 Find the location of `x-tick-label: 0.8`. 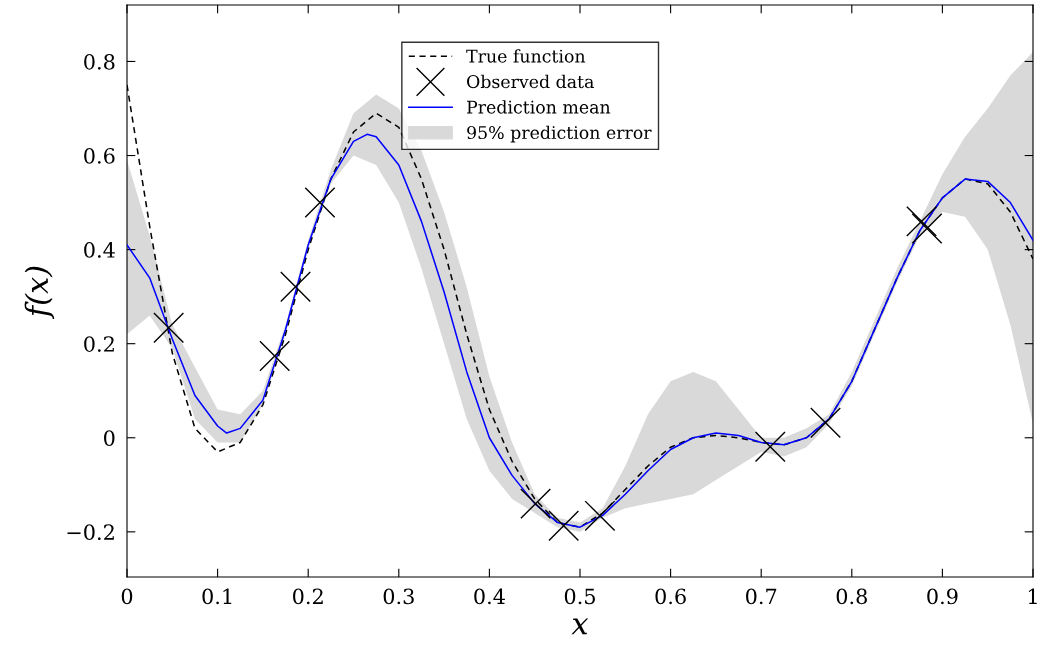

x-tick-label: 0.8 is located at coordinates (851, 596).